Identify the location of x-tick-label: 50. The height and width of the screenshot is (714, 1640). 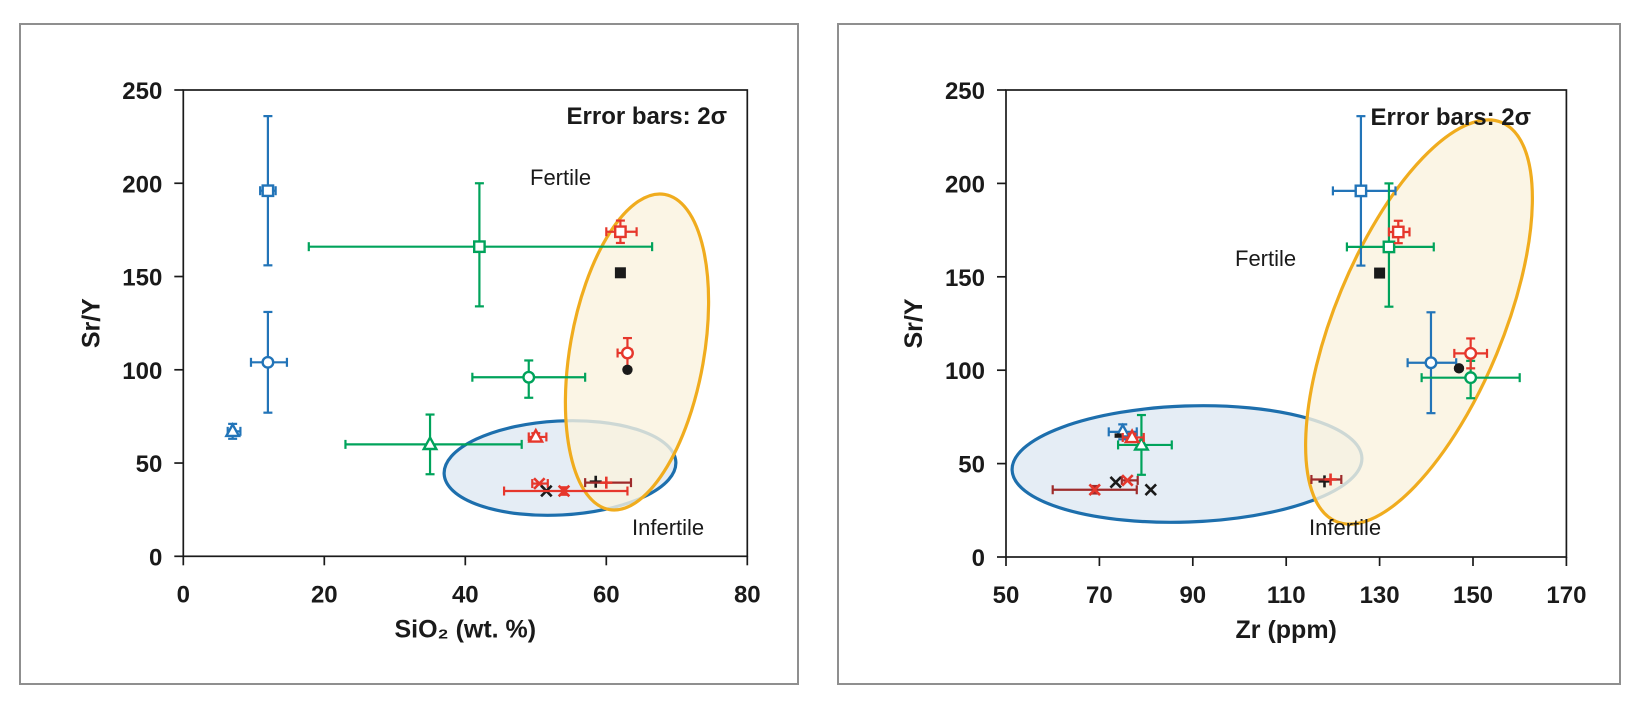
(1006, 595).